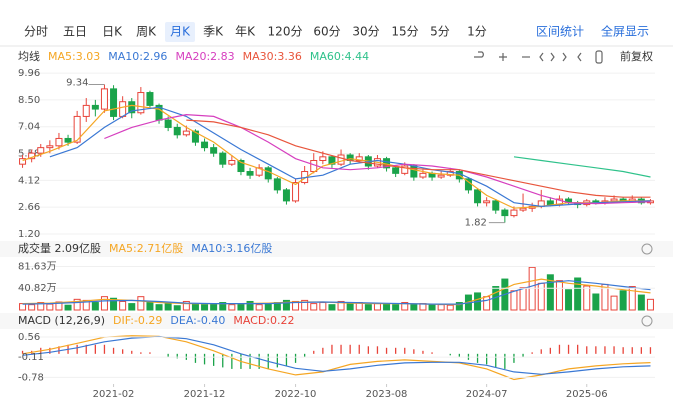 The height and width of the screenshot is (404, 673). I want to click on x-tick-label: 2022-10, so click(296, 394).